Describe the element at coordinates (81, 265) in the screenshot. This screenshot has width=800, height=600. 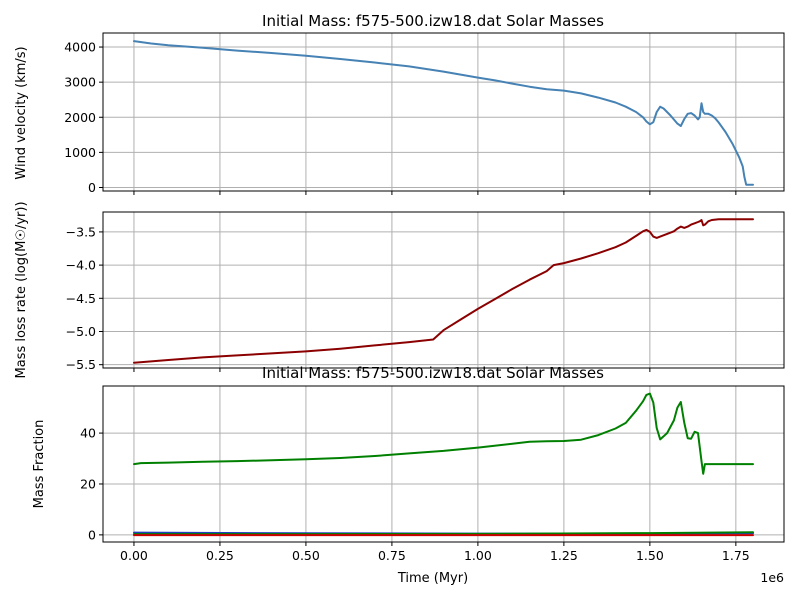
I see `mass-loss-rate-y-tick-label: −4.0` at that location.